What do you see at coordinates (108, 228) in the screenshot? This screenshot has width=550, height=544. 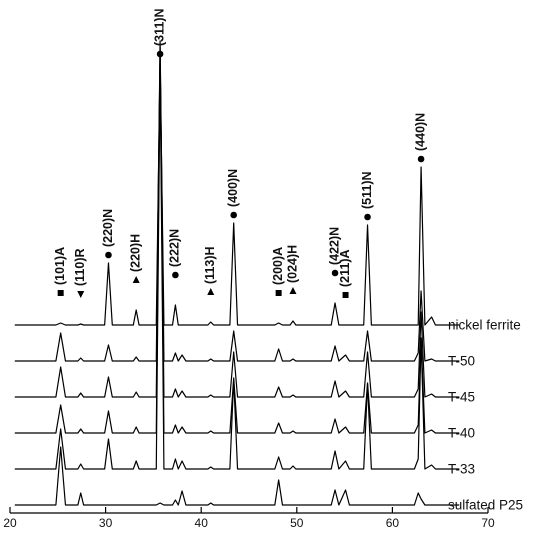 I see `peak-label: (220)N` at bounding box center [108, 228].